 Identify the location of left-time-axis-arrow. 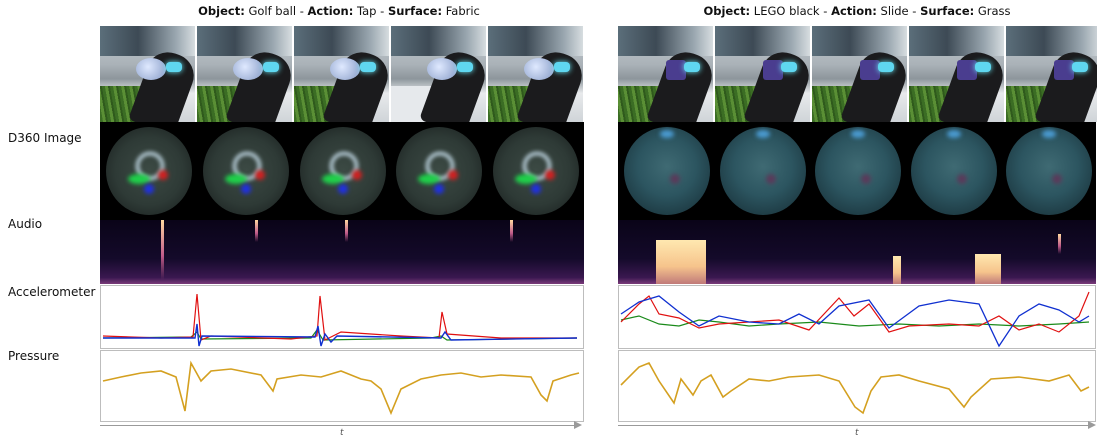
(578, 425).